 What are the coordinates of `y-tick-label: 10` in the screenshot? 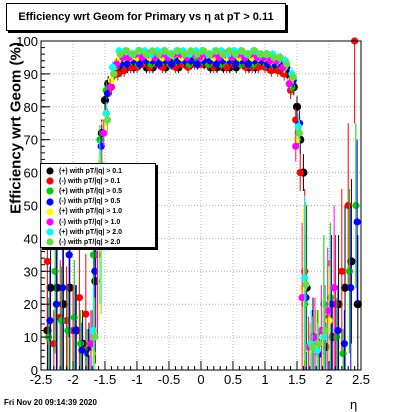 It's located at (31, 337).